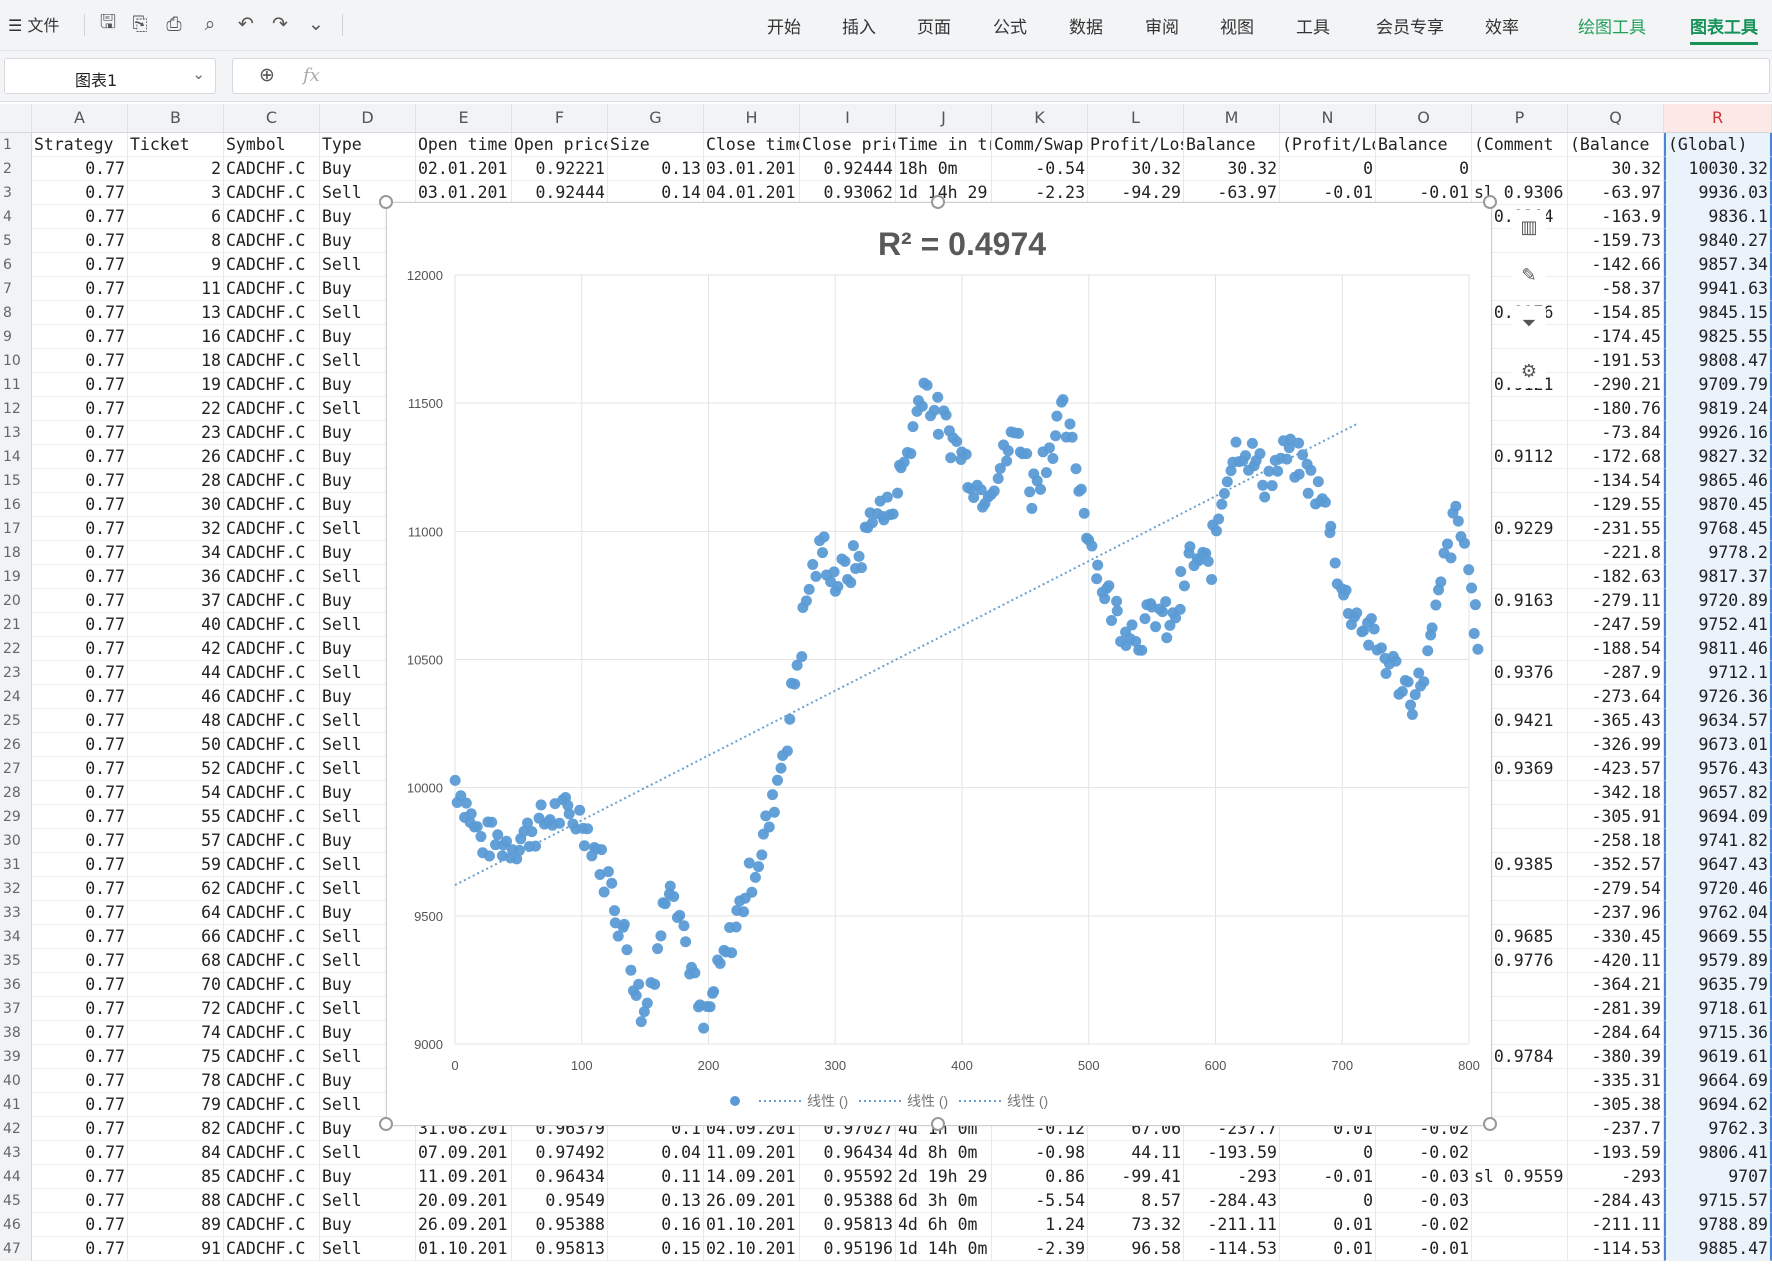 This screenshot has height=1266, width=1772. I want to click on cell: -191.53, so click(1616, 361).